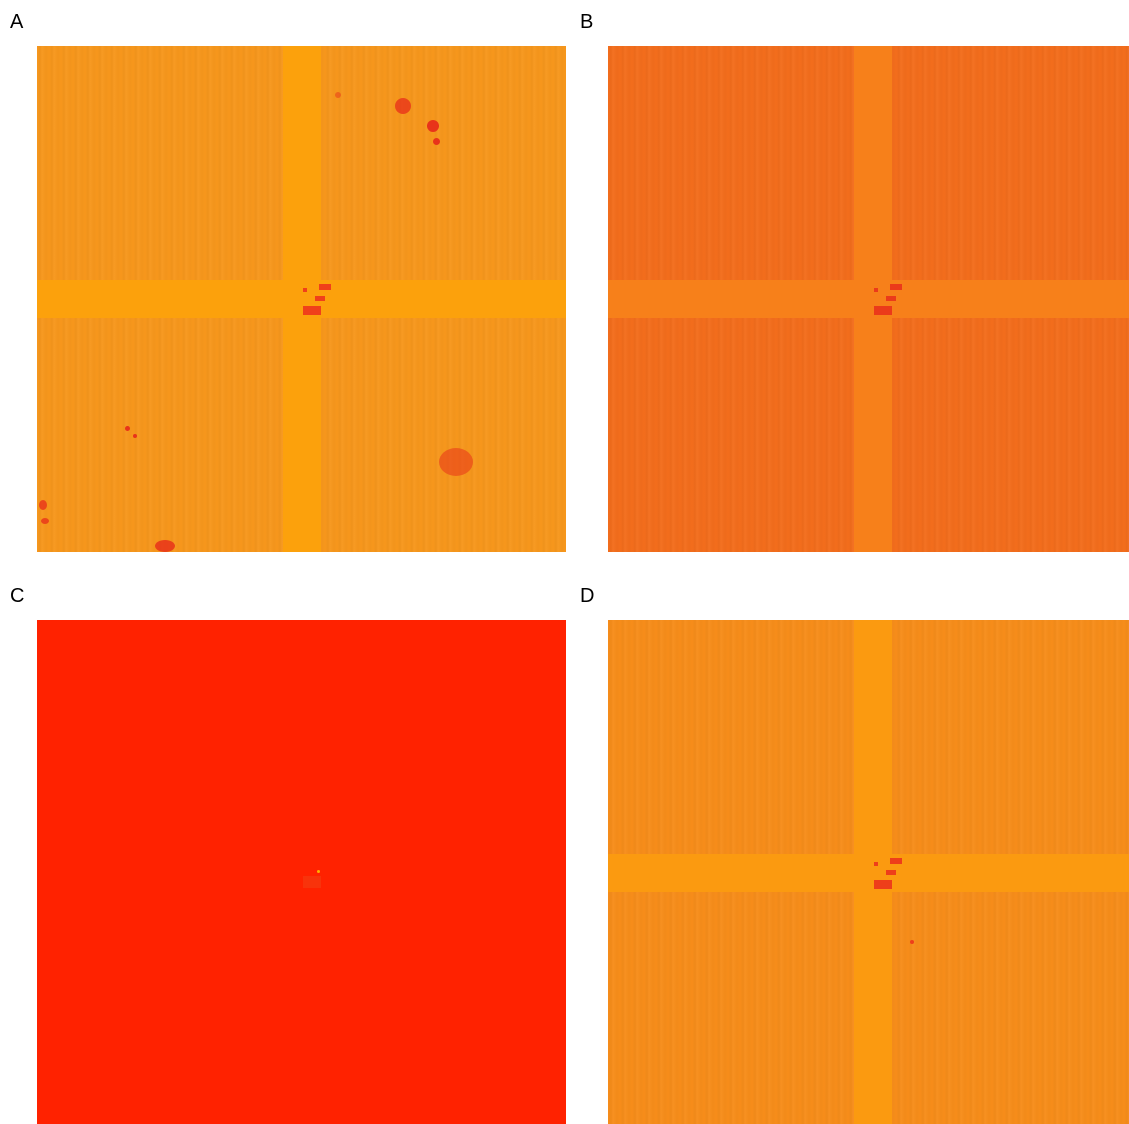 This screenshot has height=1124, width=1129. What do you see at coordinates (587, 596) in the screenshot?
I see `panel-label-d: D` at bounding box center [587, 596].